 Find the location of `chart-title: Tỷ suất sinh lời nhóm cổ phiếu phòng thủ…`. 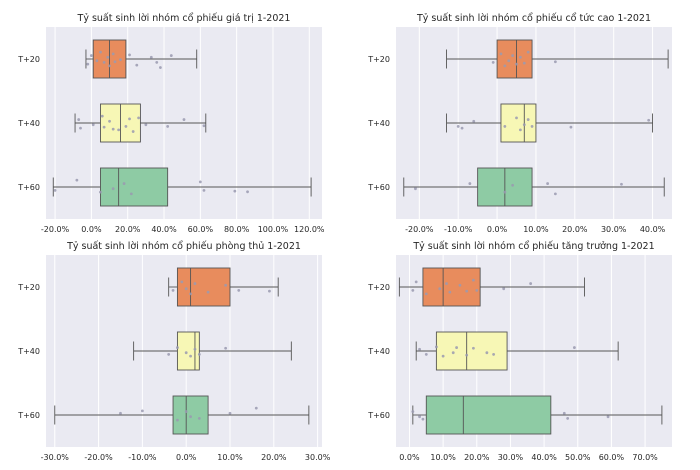

chart-title: Tỷ suất sinh lời nhóm cổ phiếu phòng thủ… is located at coordinates (183, 246).